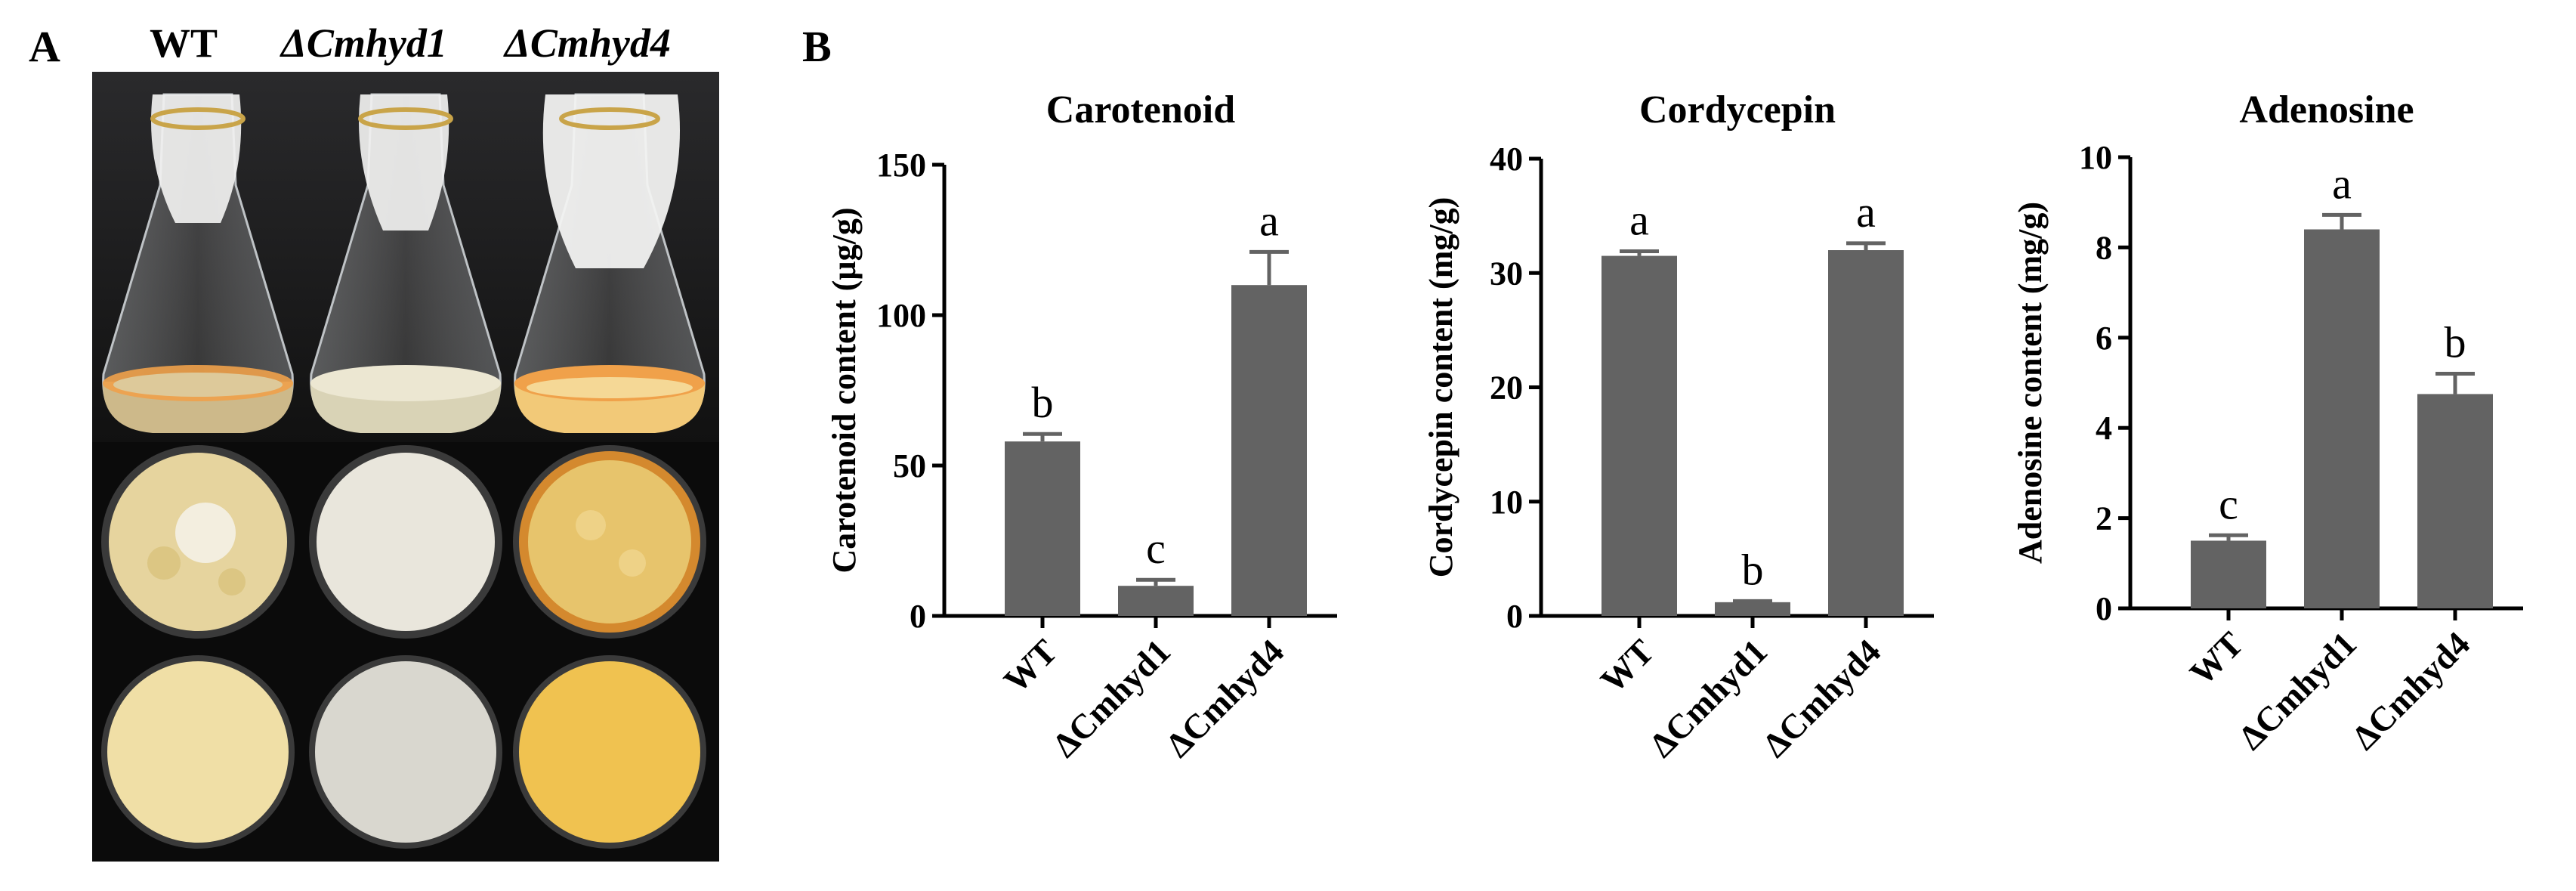  Describe the element at coordinates (2030, 383) in the screenshot. I see `y-axis-label: Adenosine content (mg/g)` at that location.